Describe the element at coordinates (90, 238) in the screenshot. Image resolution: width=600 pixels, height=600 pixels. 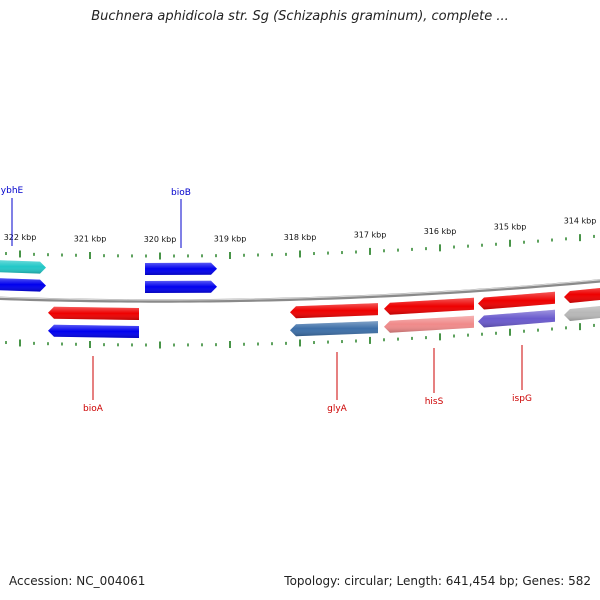
I see `tick-label: 321 kbp` at that location.